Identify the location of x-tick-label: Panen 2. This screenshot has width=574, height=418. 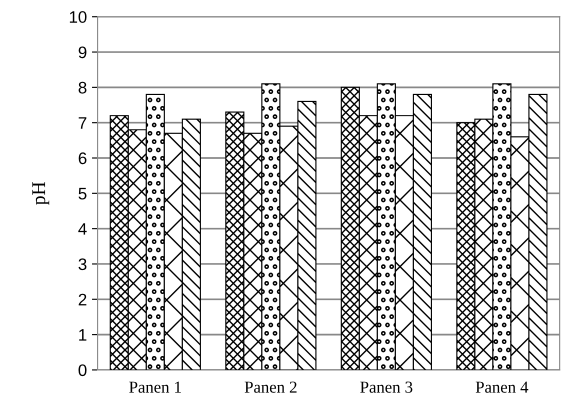
(270, 387).